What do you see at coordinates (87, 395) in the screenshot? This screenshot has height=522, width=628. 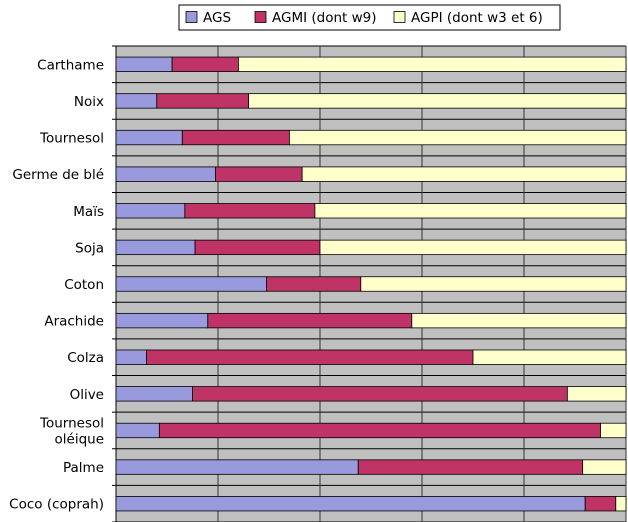 I see `category-label: Olive` at bounding box center [87, 395].